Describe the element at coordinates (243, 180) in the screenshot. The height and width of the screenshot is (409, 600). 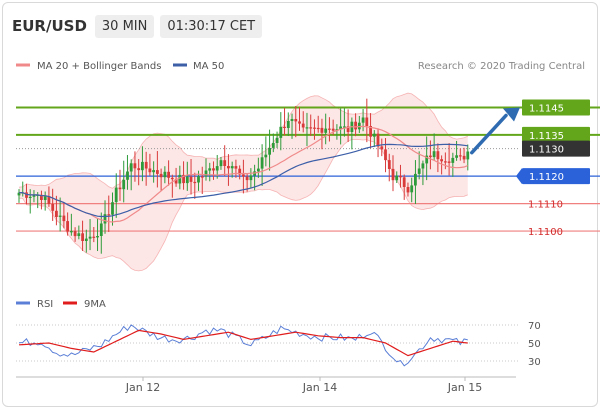
I see `ma50-line` at that location.